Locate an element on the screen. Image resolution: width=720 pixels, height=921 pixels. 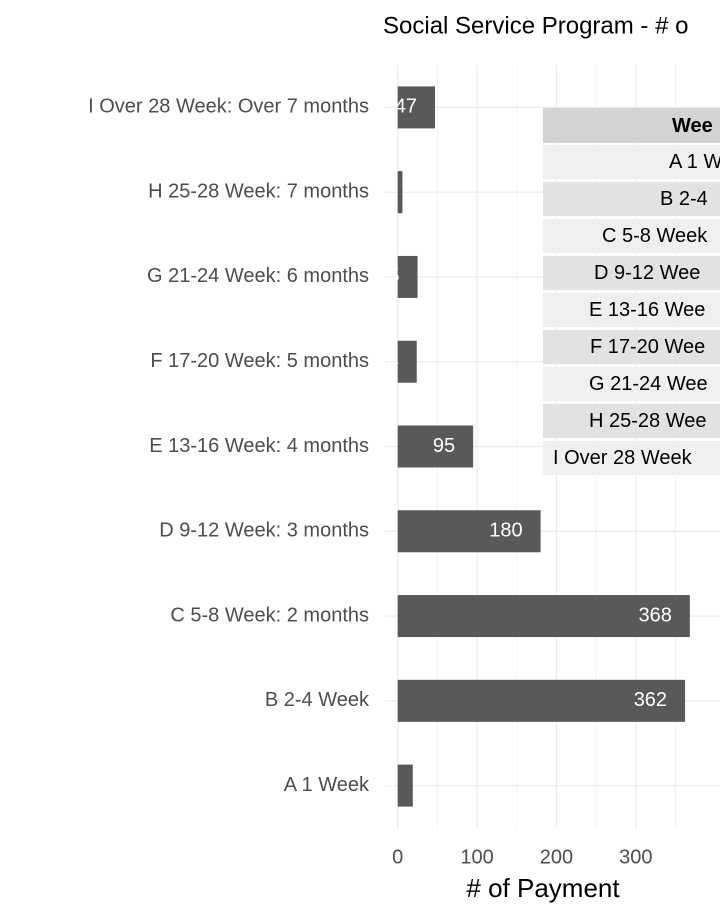
chart-title: Social Service Program - # o is located at coordinates (535, 25).